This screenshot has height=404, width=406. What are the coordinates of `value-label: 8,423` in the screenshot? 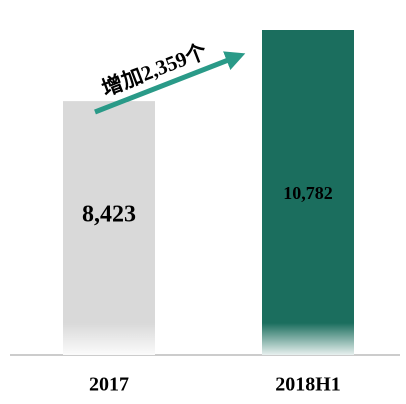 It's located at (109, 215).